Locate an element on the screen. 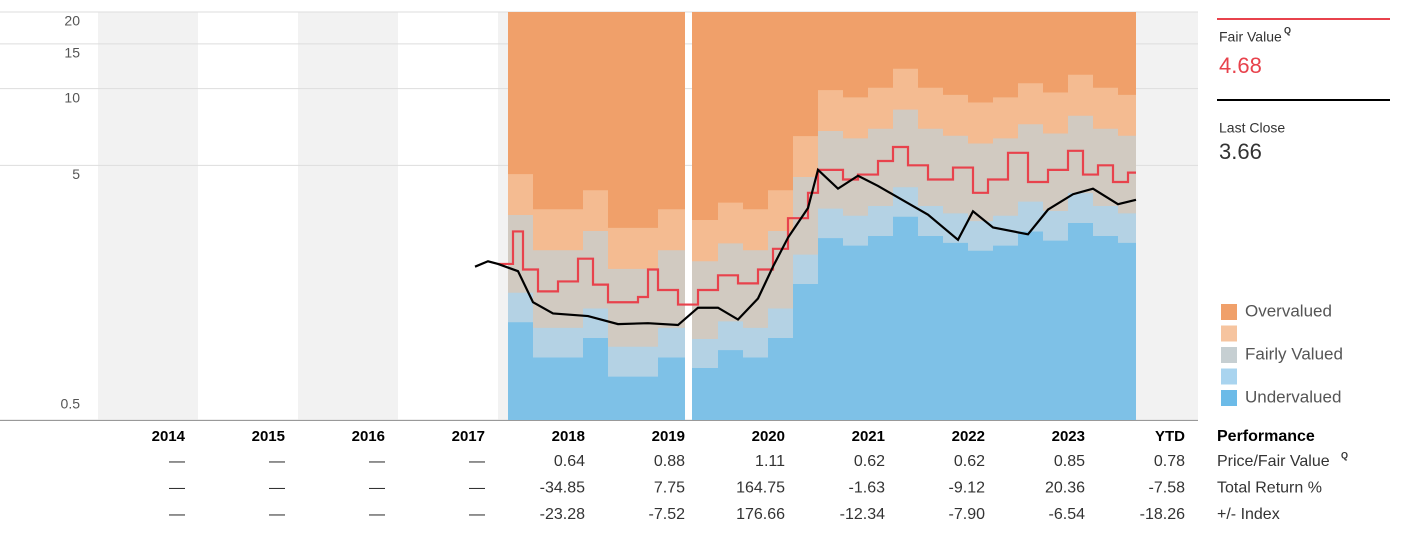 The height and width of the screenshot is (534, 1415). last-close: 3.66 is located at coordinates (1240, 151).